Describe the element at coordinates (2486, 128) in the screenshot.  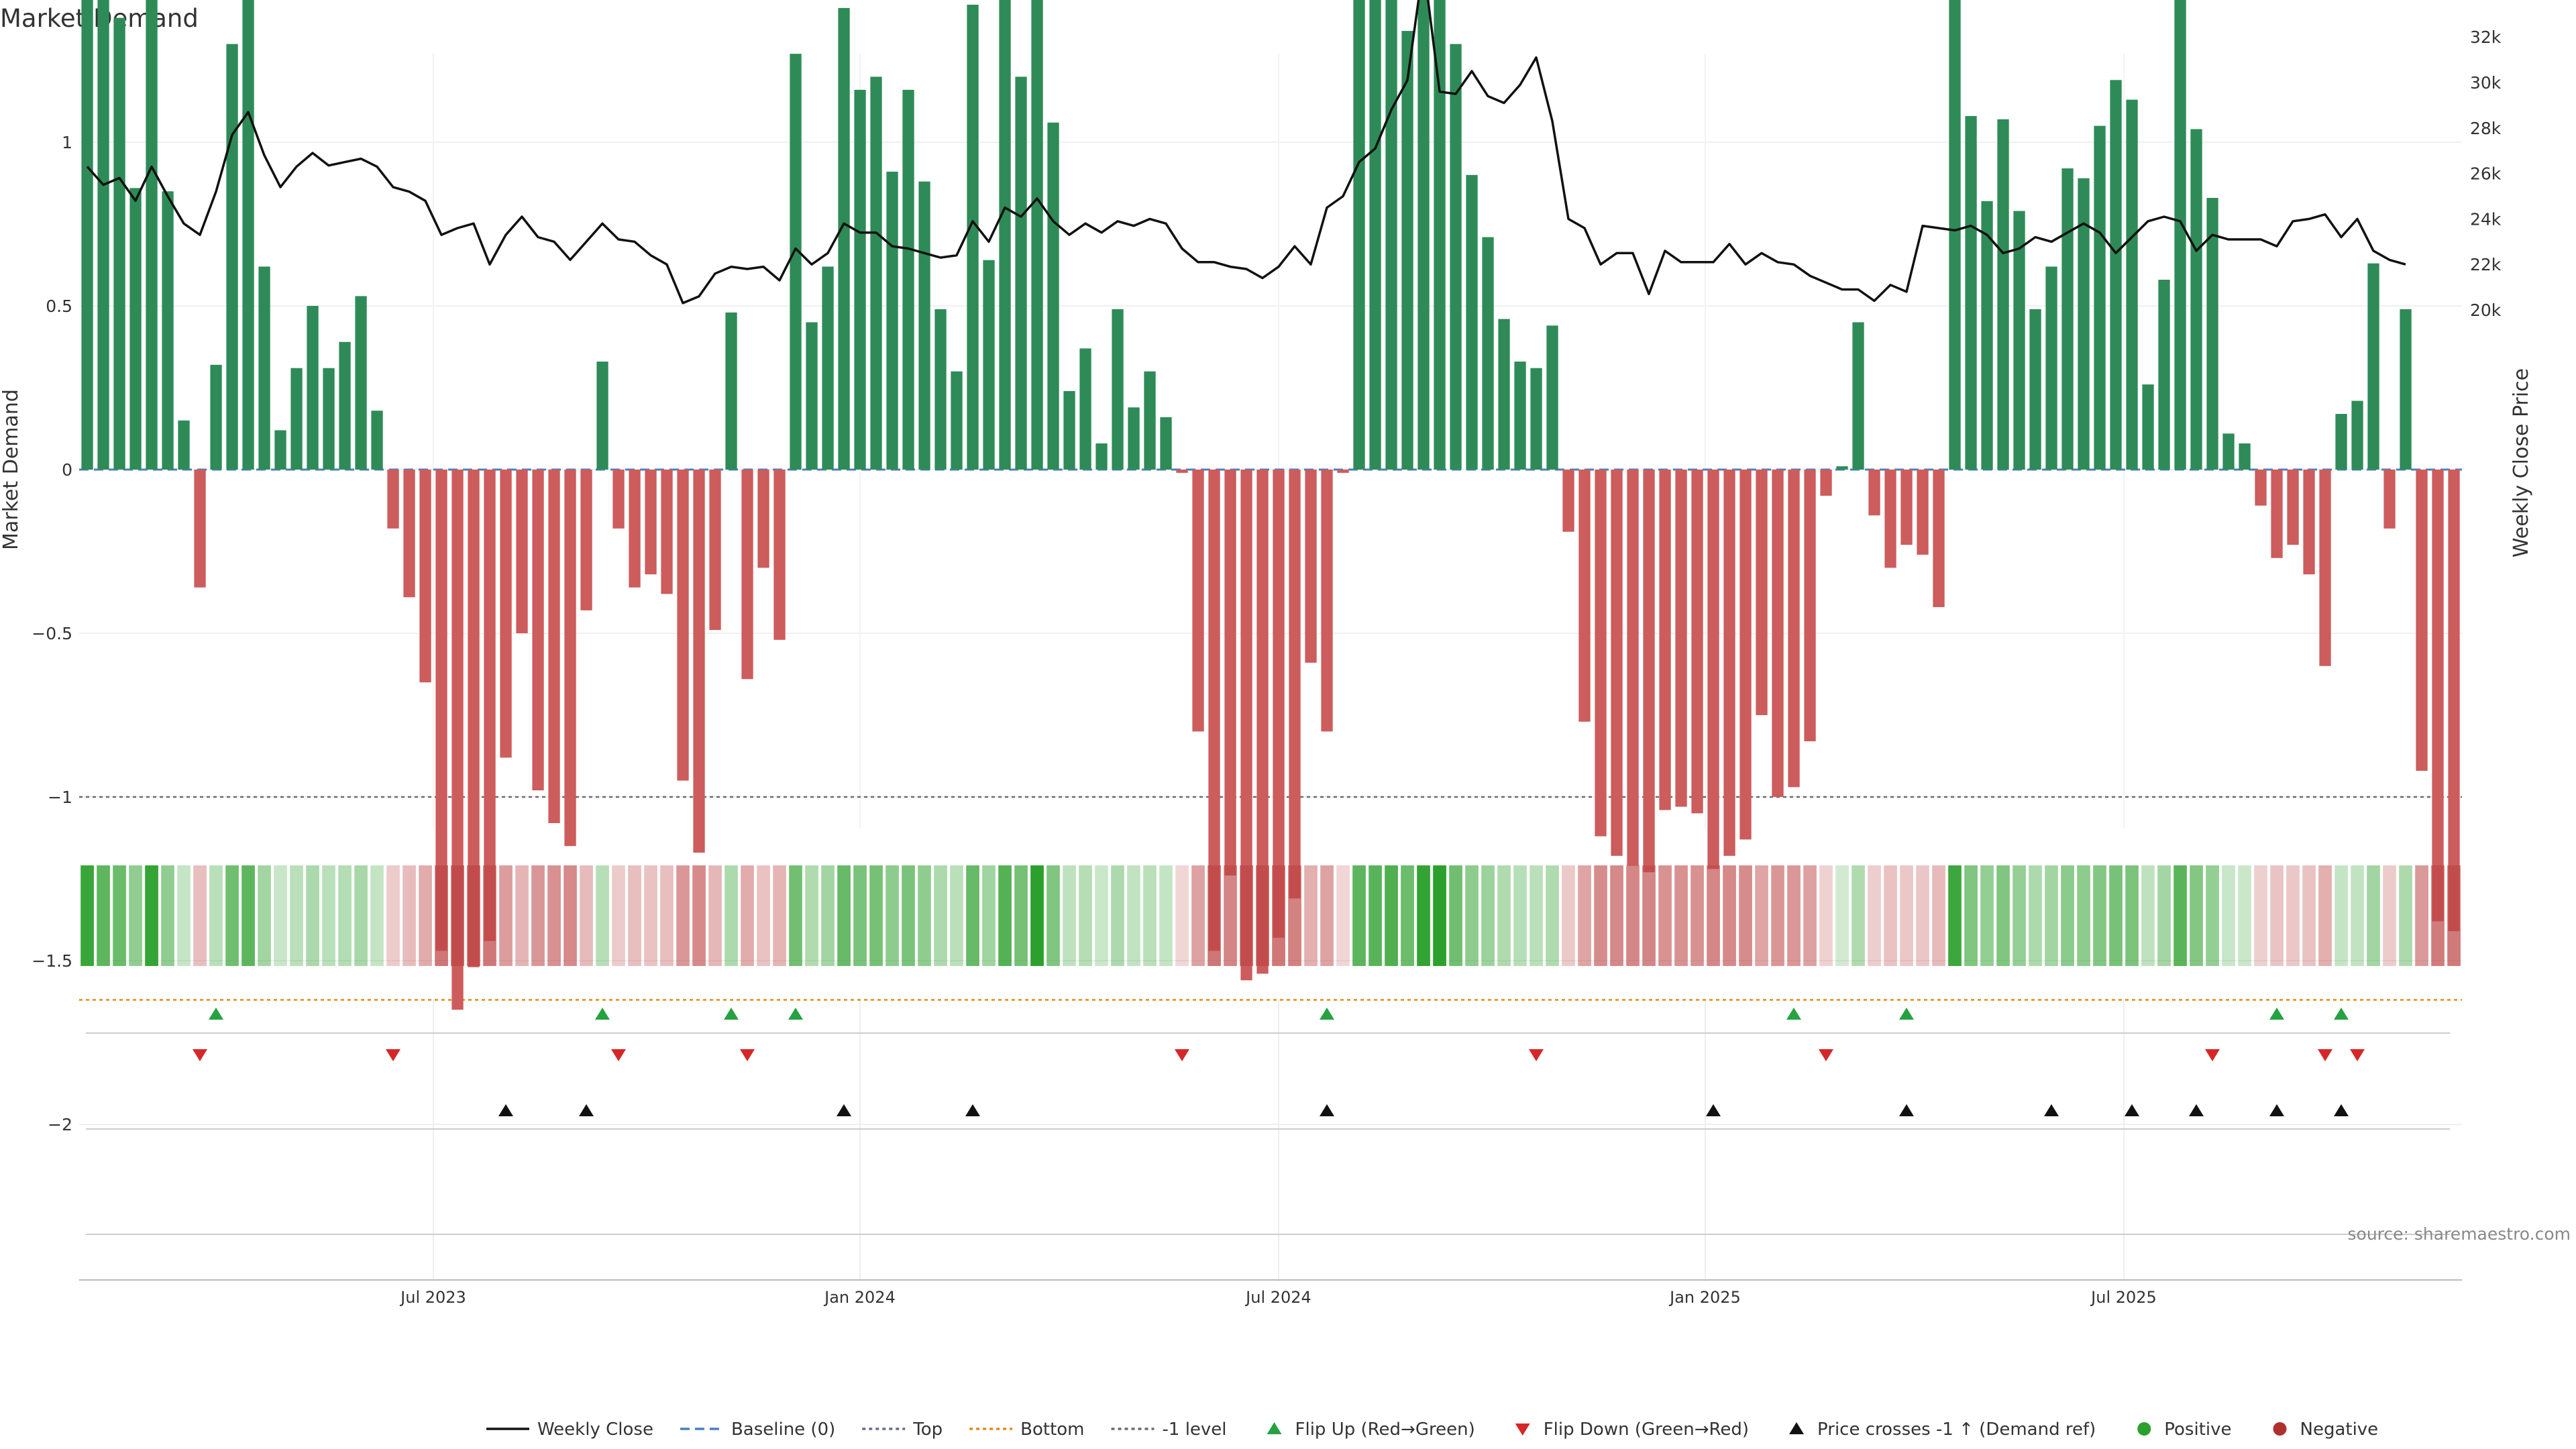
I see `y2-tick-label: 28k` at that location.